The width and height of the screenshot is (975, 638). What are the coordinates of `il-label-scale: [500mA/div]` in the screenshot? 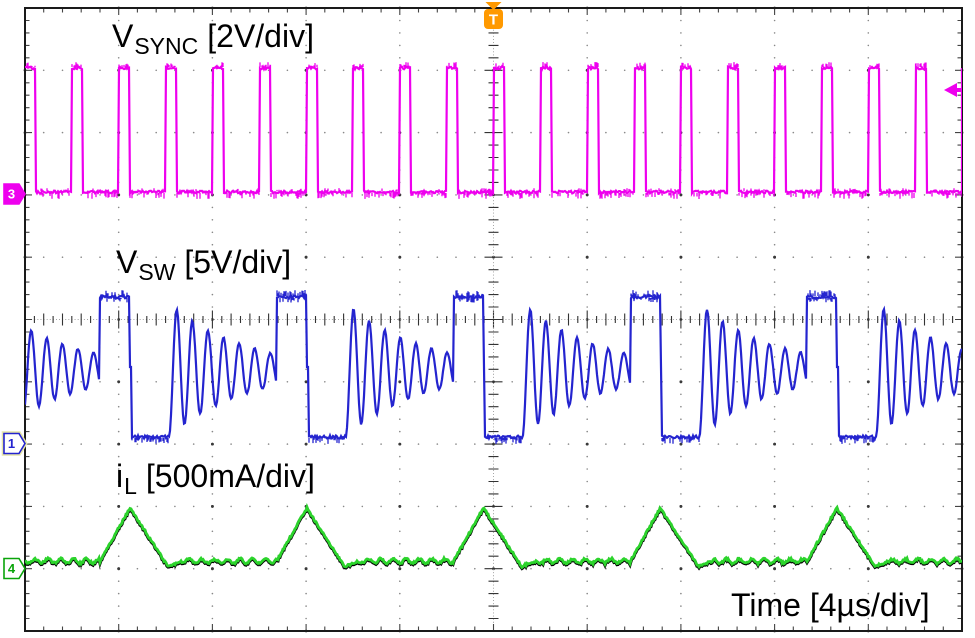 It's located at (230, 476).